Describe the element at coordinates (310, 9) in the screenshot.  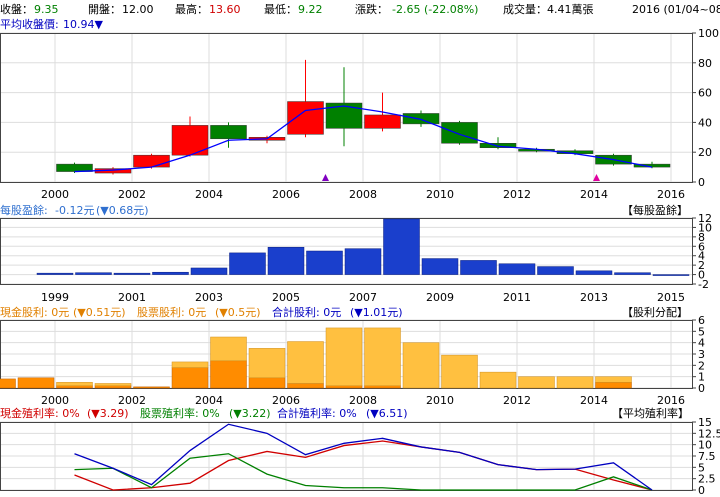
I see `header-low-value: 9.22` at that location.